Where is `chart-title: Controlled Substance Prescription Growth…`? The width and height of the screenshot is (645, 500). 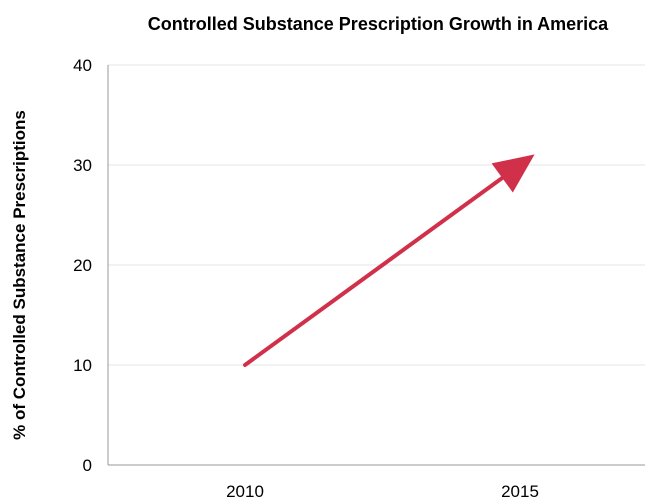
chart-title: Controlled Substance Prescription Growth… is located at coordinates (378, 24).